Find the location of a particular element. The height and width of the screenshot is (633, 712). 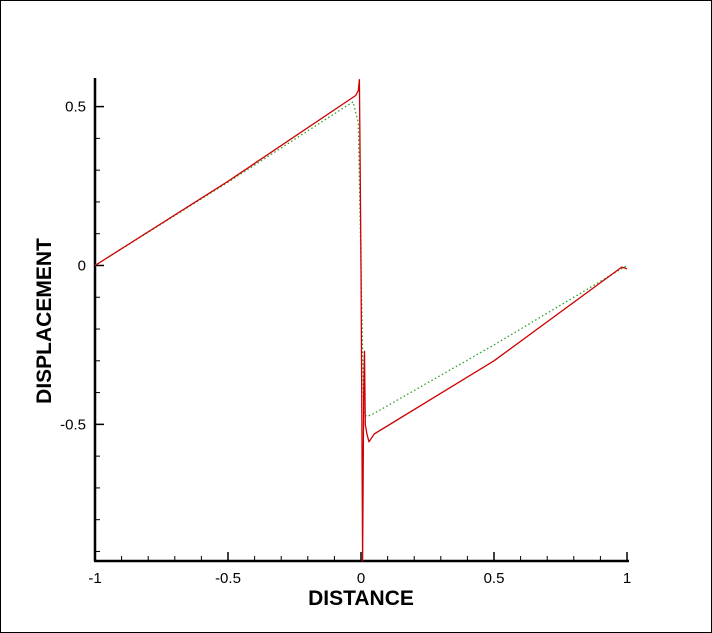

y-tick-label: 0.5 is located at coordinates (75, 107).